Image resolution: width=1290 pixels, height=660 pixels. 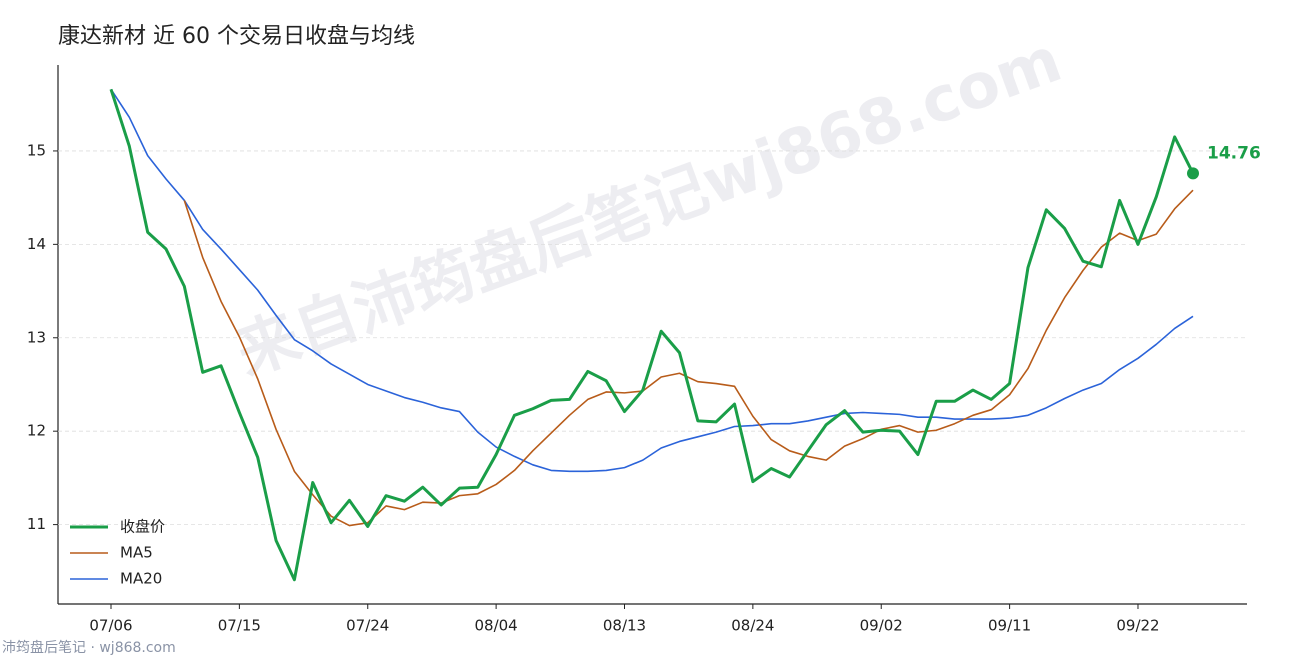 I want to click on x-tick-label: 08/13, so click(x=624, y=626).